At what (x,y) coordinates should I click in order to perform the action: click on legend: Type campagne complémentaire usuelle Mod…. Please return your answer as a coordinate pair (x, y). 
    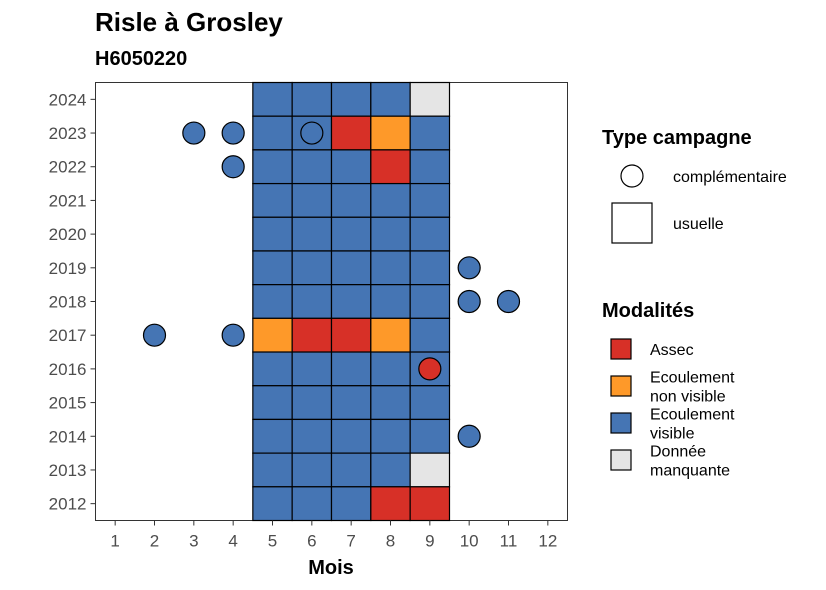
    Looking at the image, I should click on (694, 303).